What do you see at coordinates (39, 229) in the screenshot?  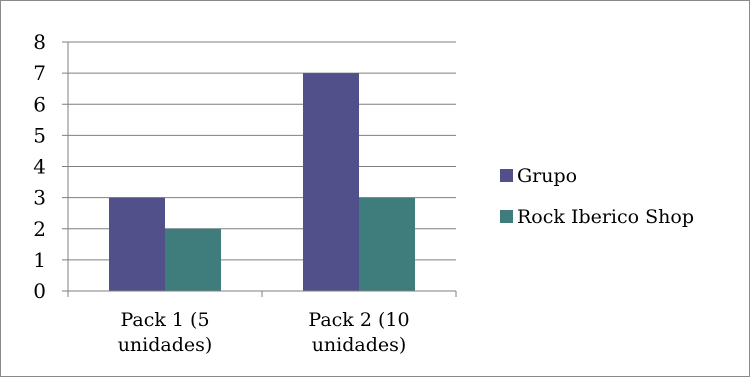 I see `y-tick-label: 2` at bounding box center [39, 229].